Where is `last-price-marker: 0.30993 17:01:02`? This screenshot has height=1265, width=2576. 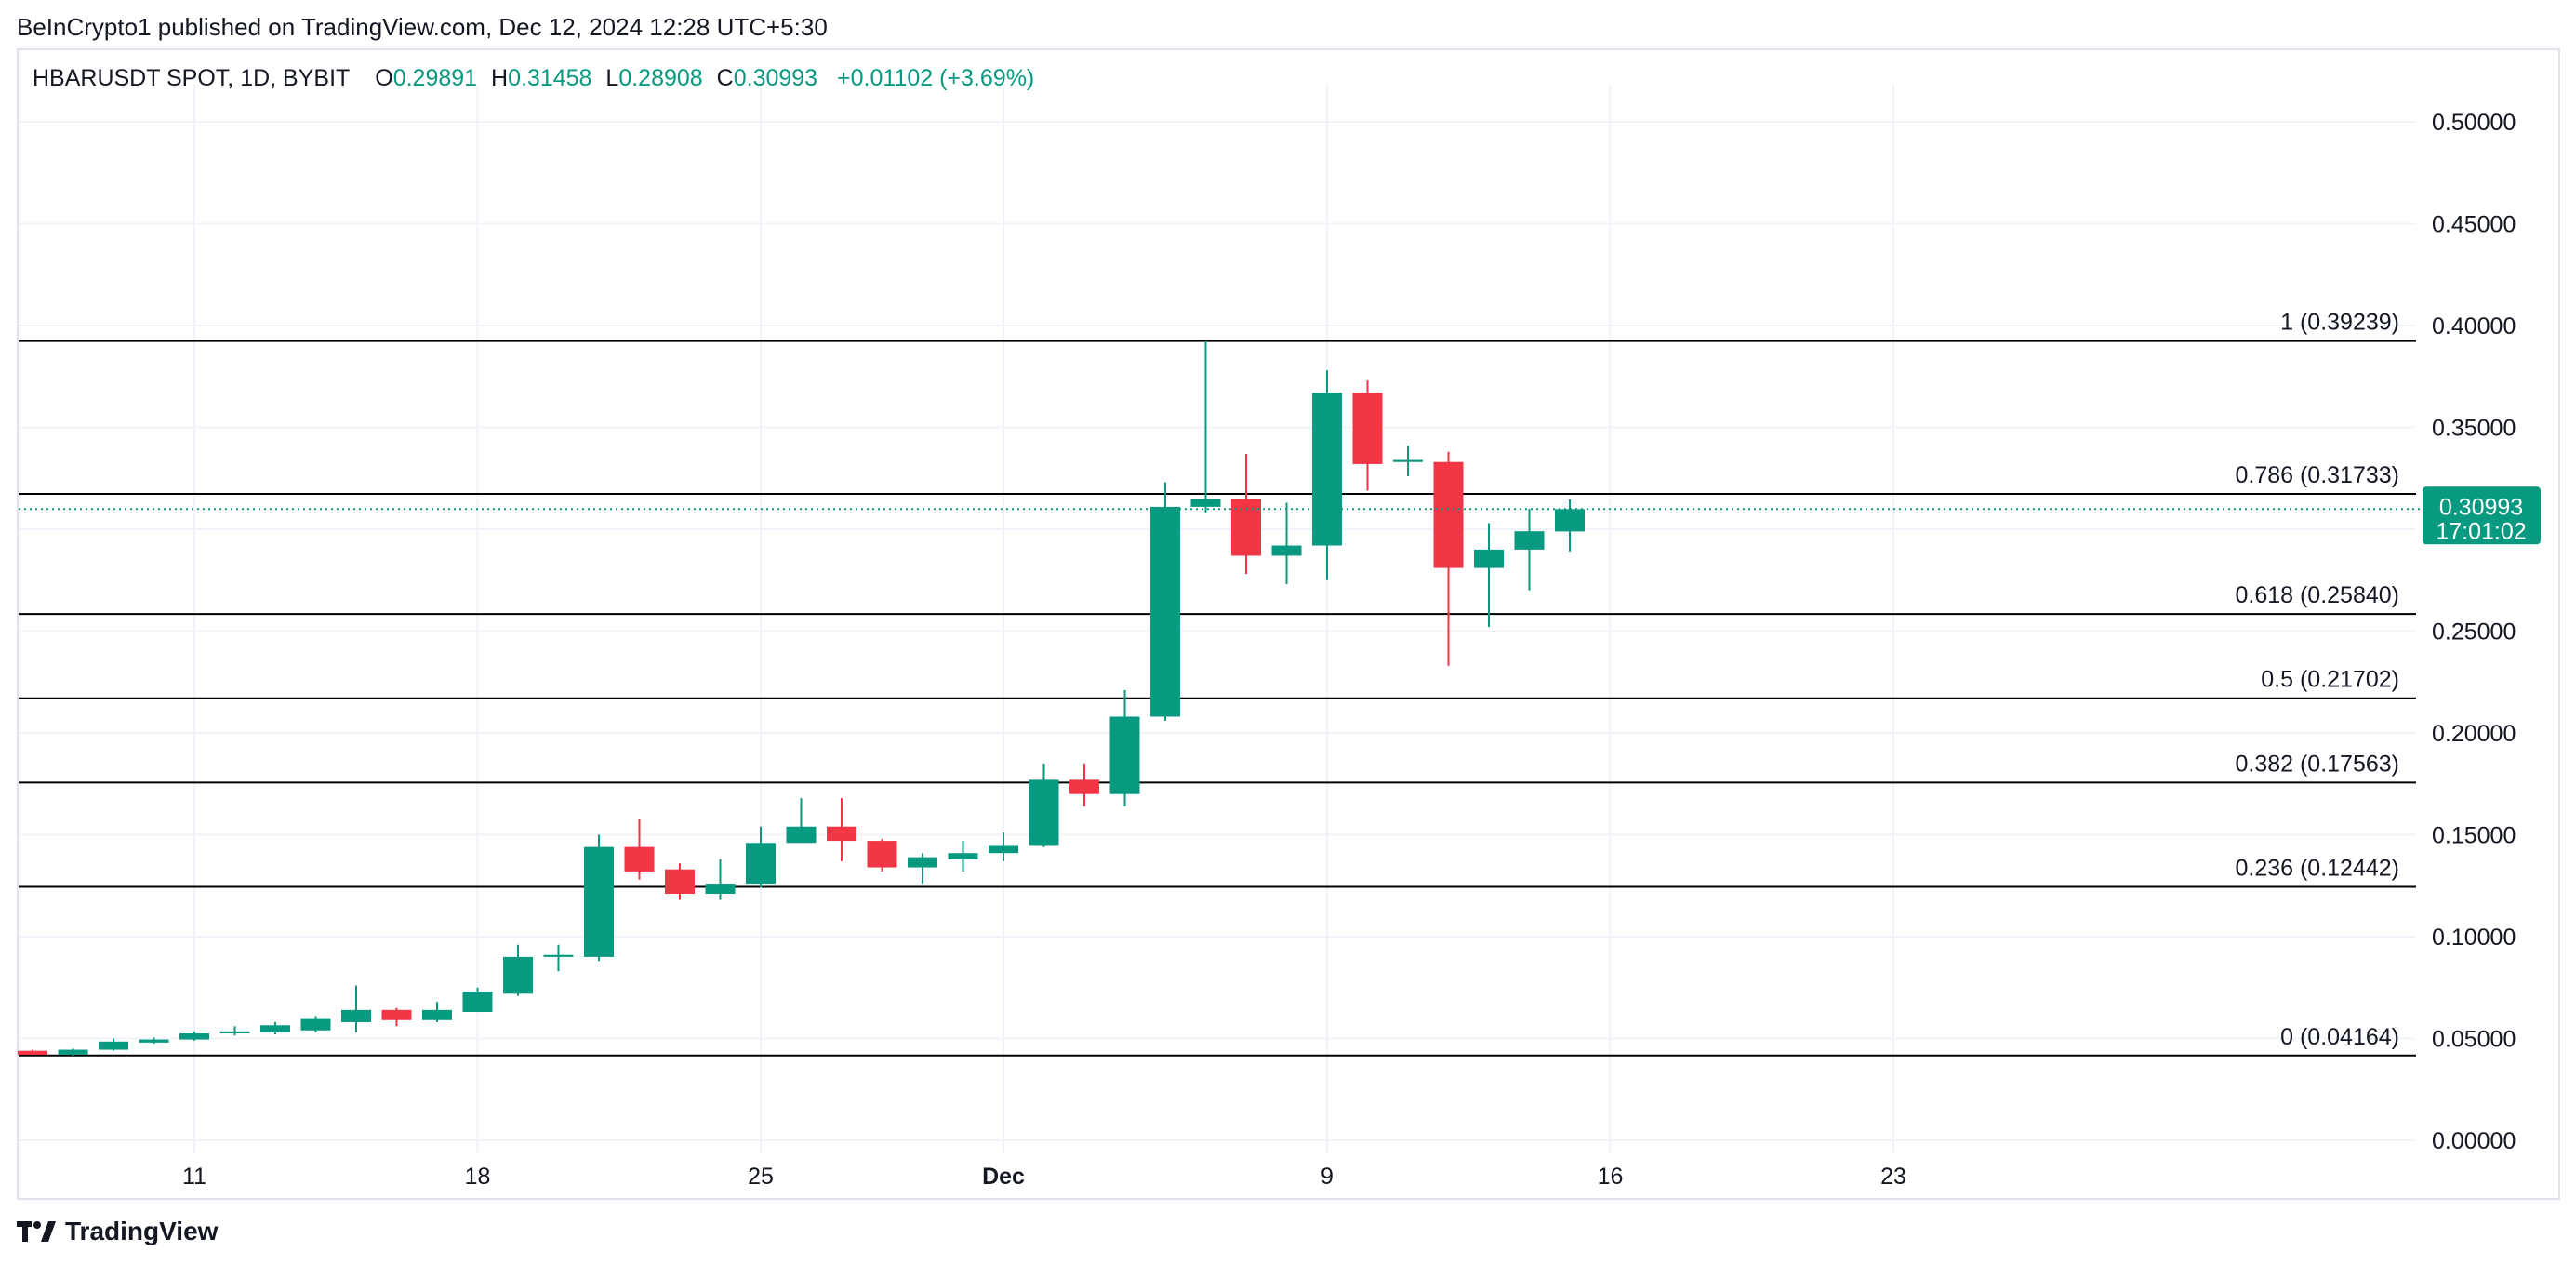 last-price-marker: 0.30993 17:01:02 is located at coordinates (1280, 515).